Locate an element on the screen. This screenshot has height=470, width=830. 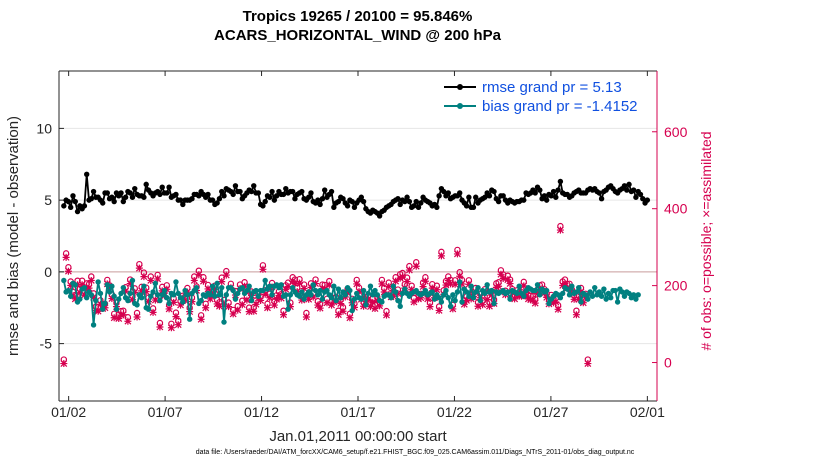
x-tick-label: 01/12 is located at coordinates (261, 412).